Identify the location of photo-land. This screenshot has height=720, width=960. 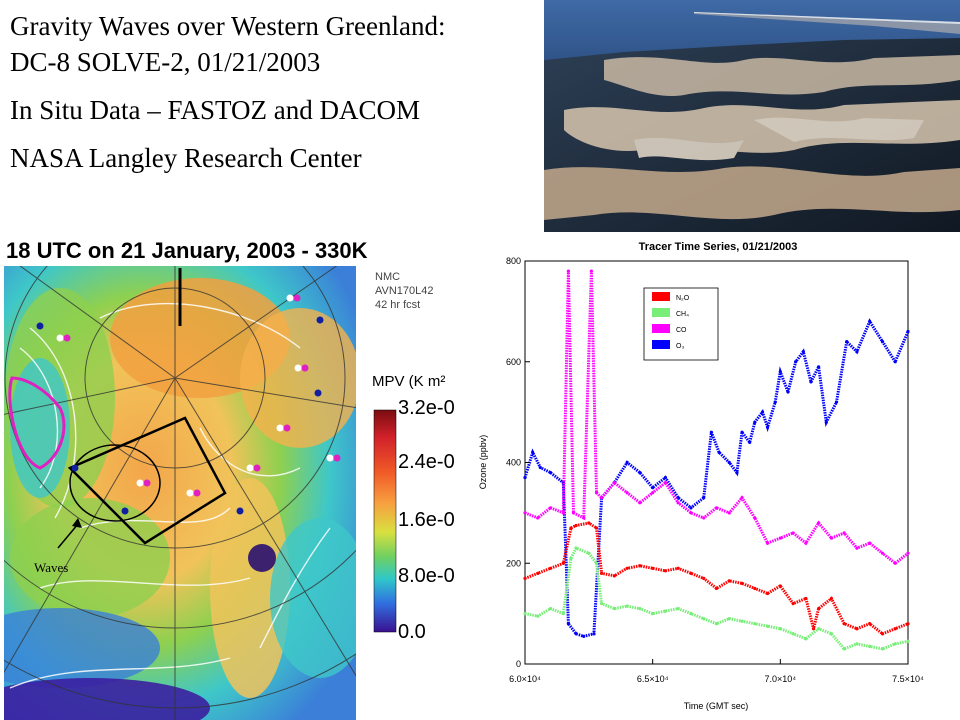
(752, 137).